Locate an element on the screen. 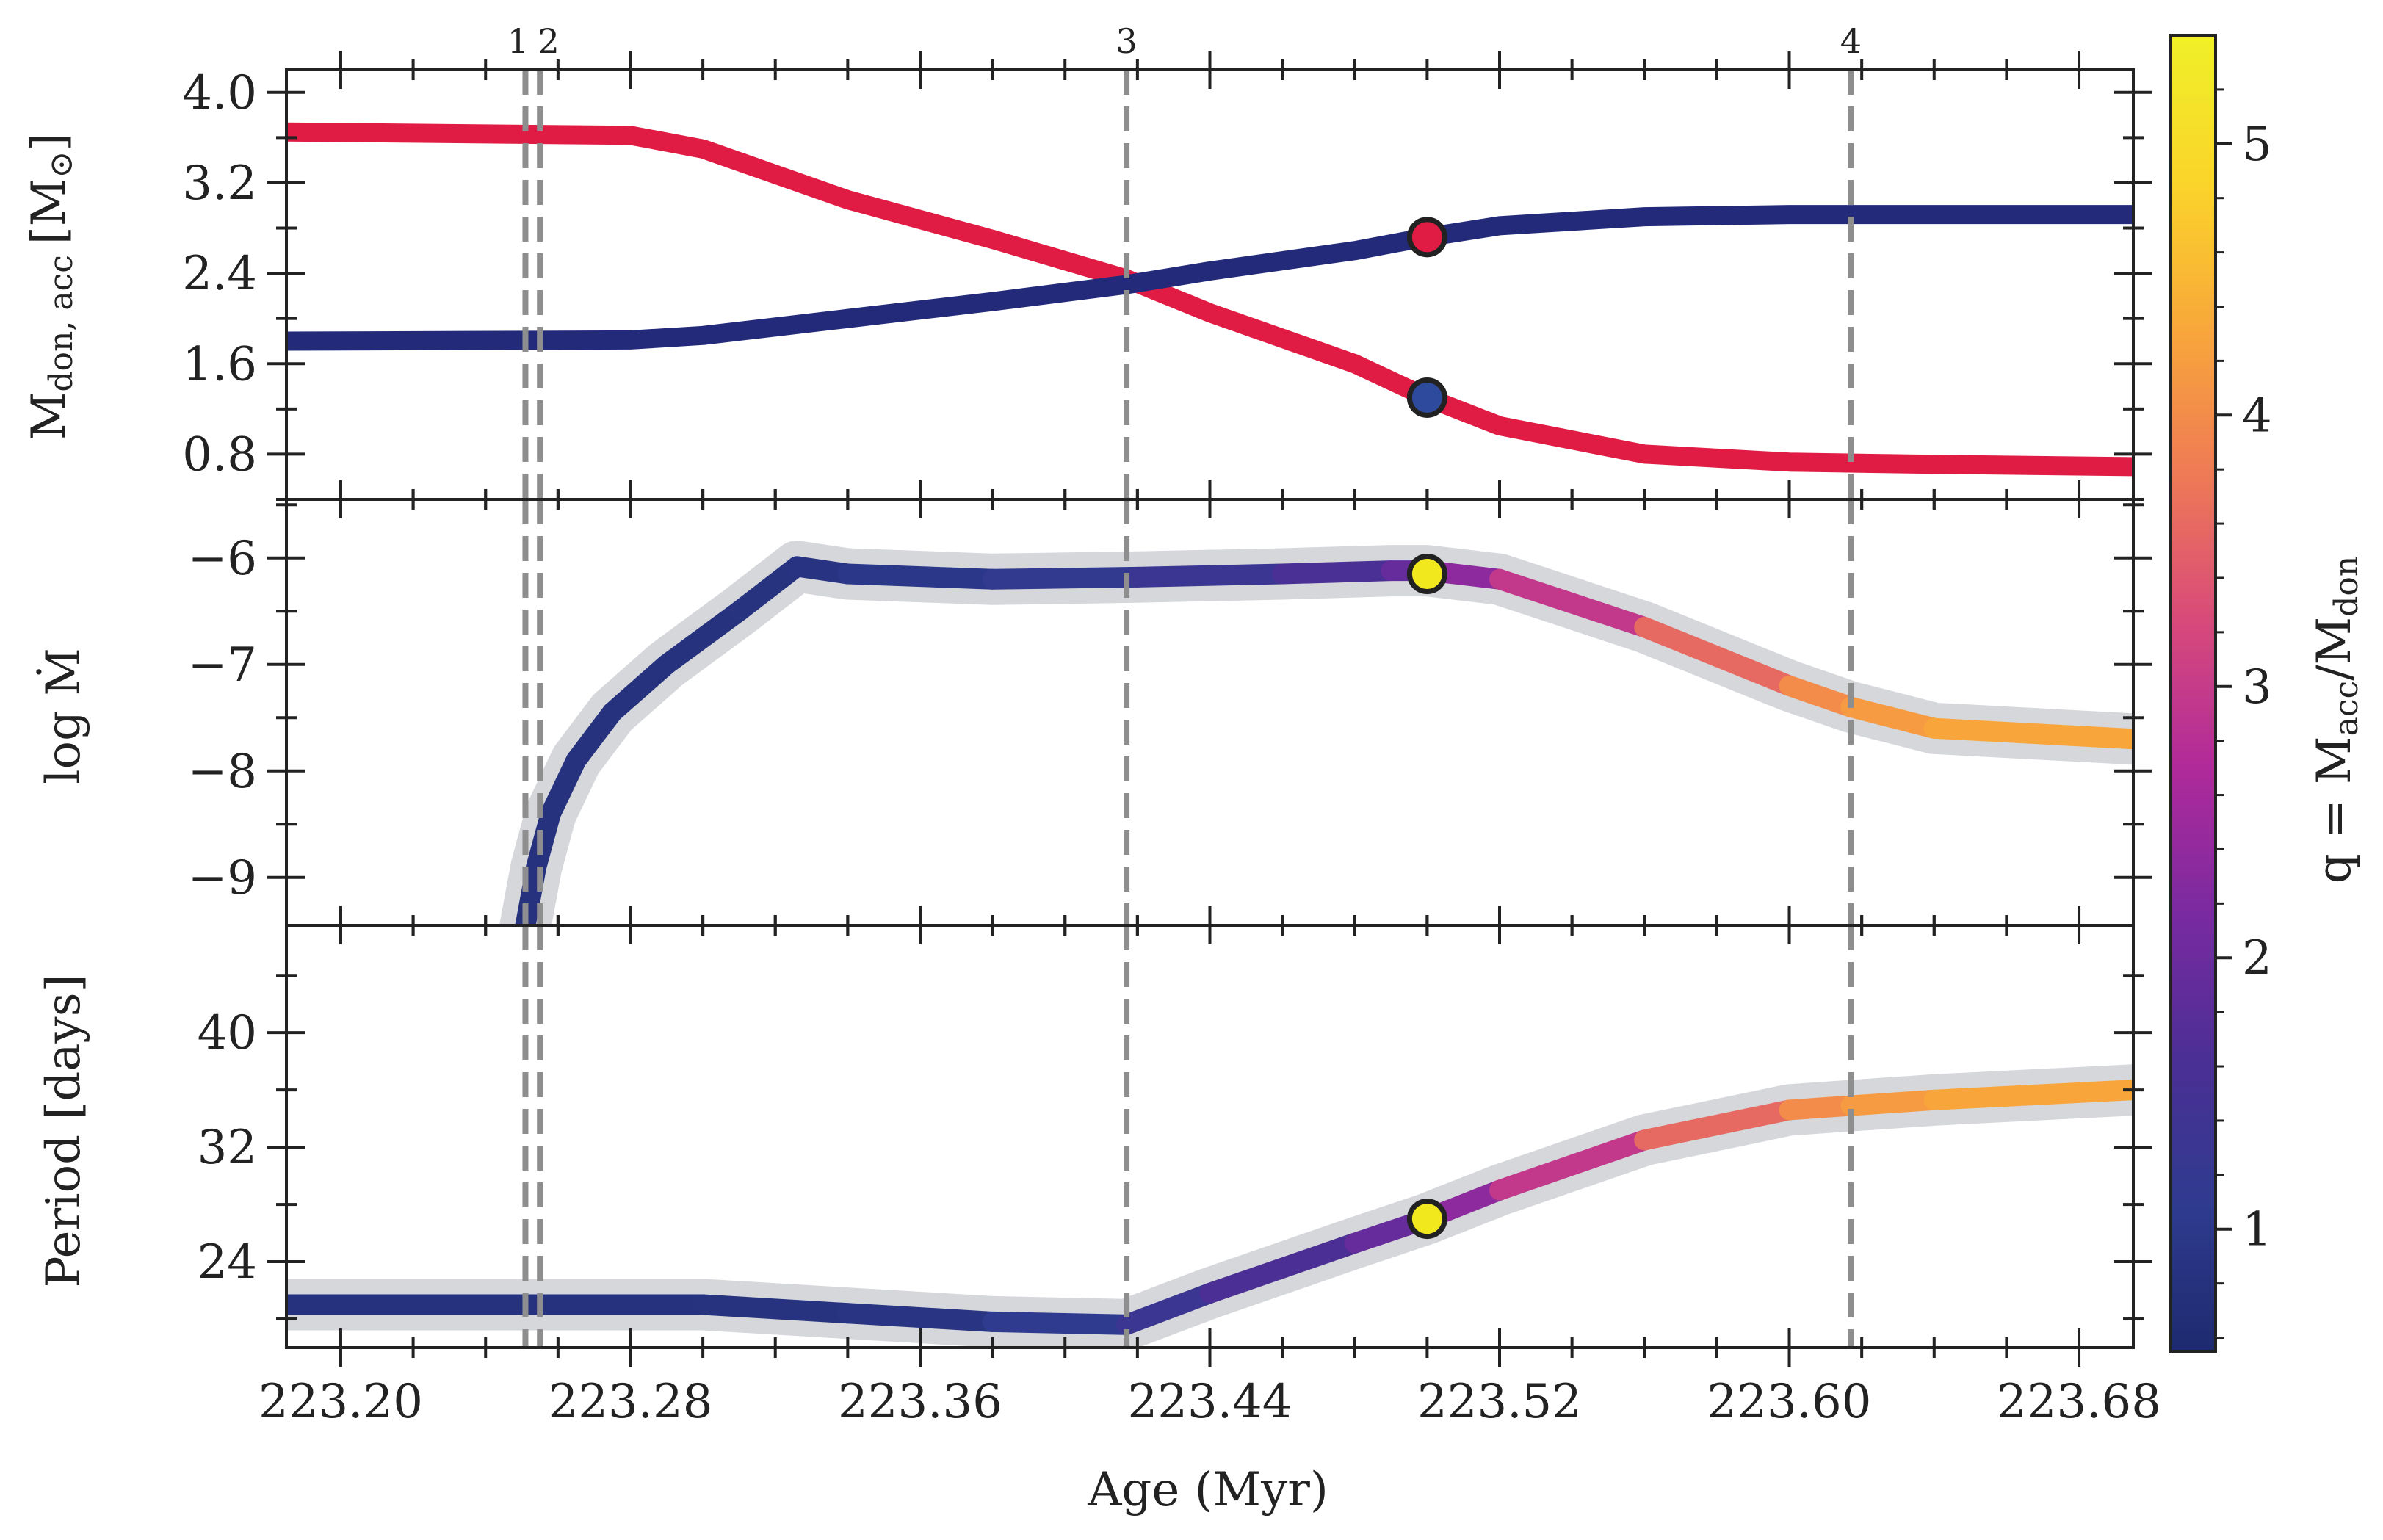 Image resolution: width=2383 pixels, height=1540 pixels. xtick-label: 223.20 is located at coordinates (340, 1402).